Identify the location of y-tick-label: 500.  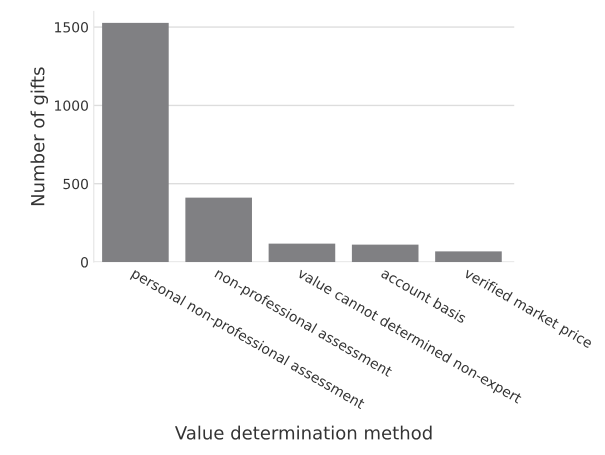
(75, 184).